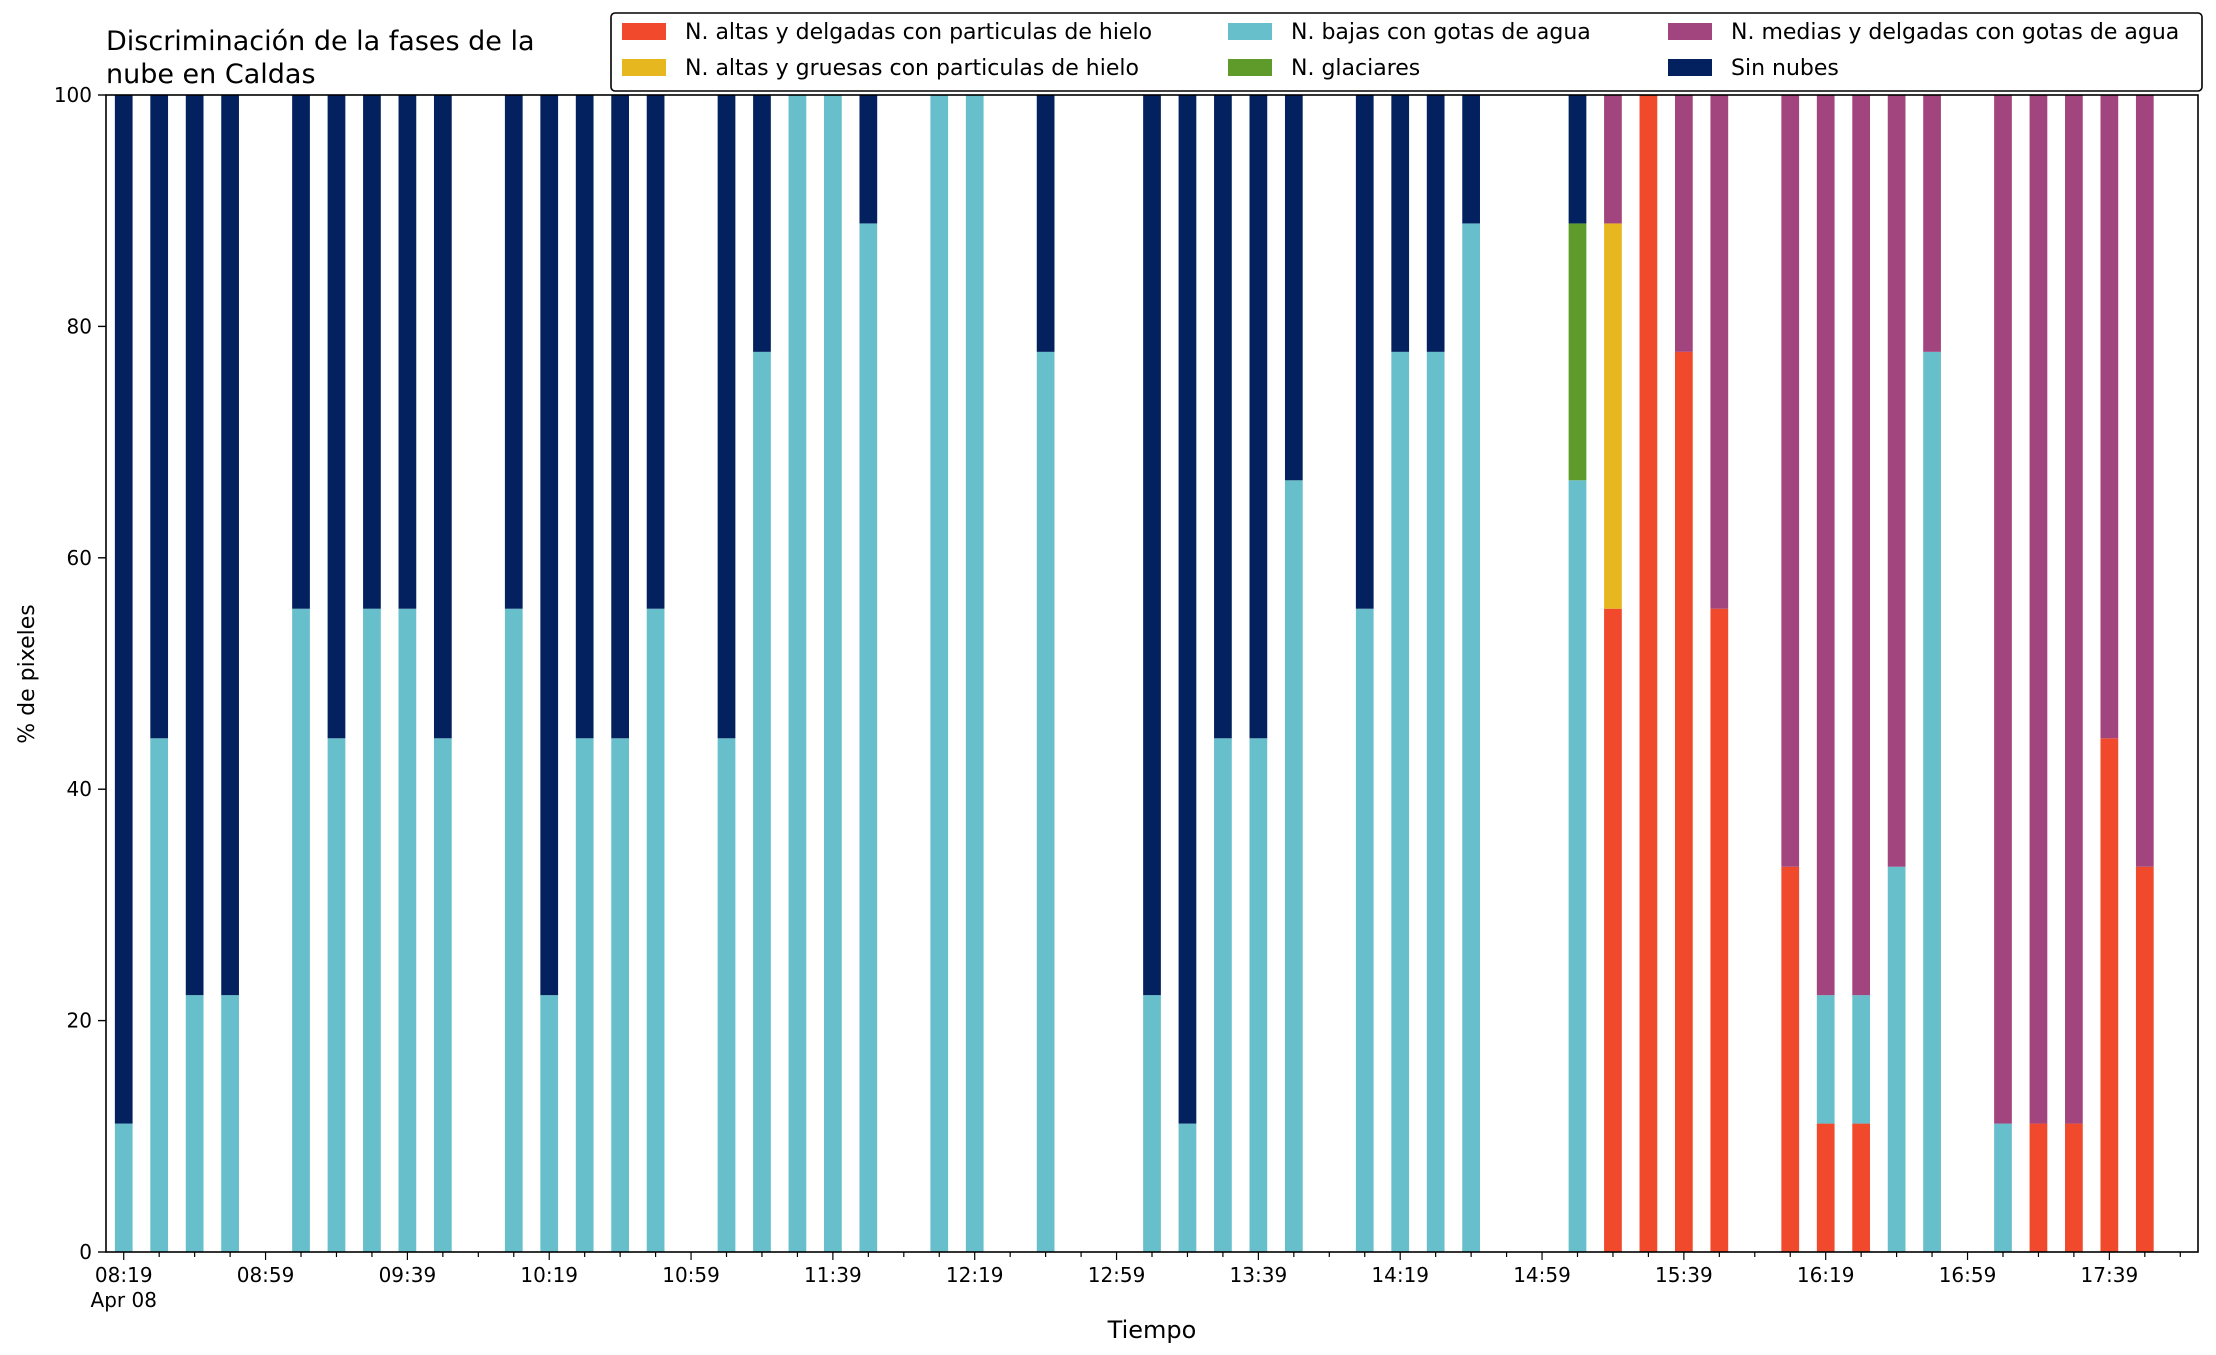  Describe the element at coordinates (1785, 68) in the screenshot. I see `legend-label: Sin nubes` at that location.